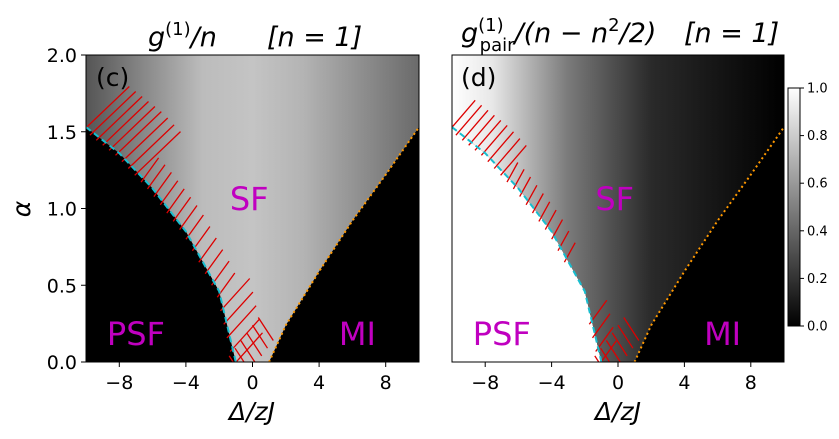 The image size is (839, 439). Describe the element at coordinates (255, 36) in the screenshot. I see `panel-c-title: g(1)/n [n = 1]` at that location.